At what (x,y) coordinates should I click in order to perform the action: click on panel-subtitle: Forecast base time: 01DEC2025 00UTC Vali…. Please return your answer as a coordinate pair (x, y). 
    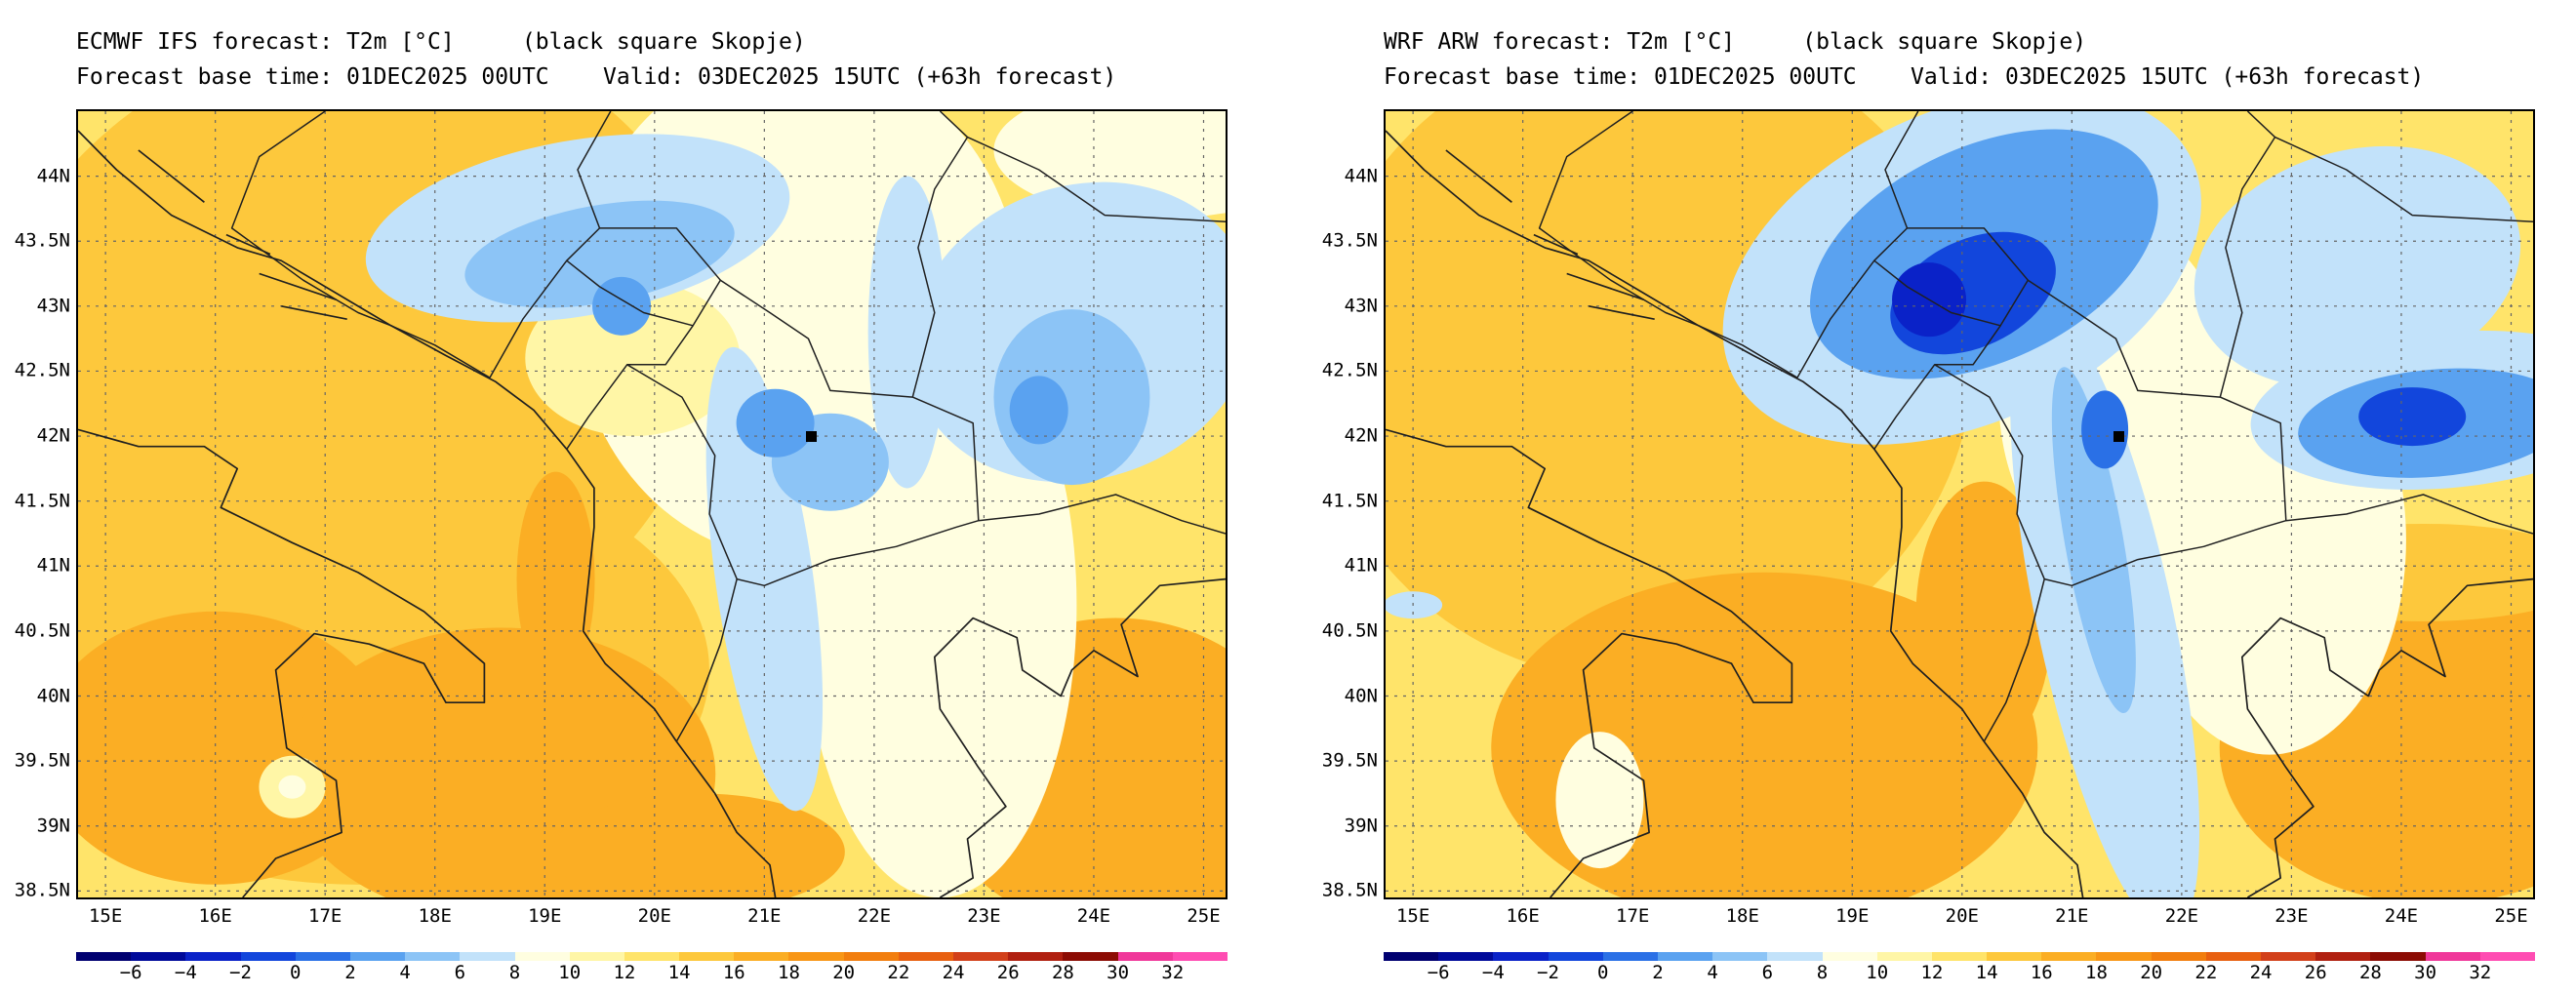
    Looking at the image, I should click on (596, 77).